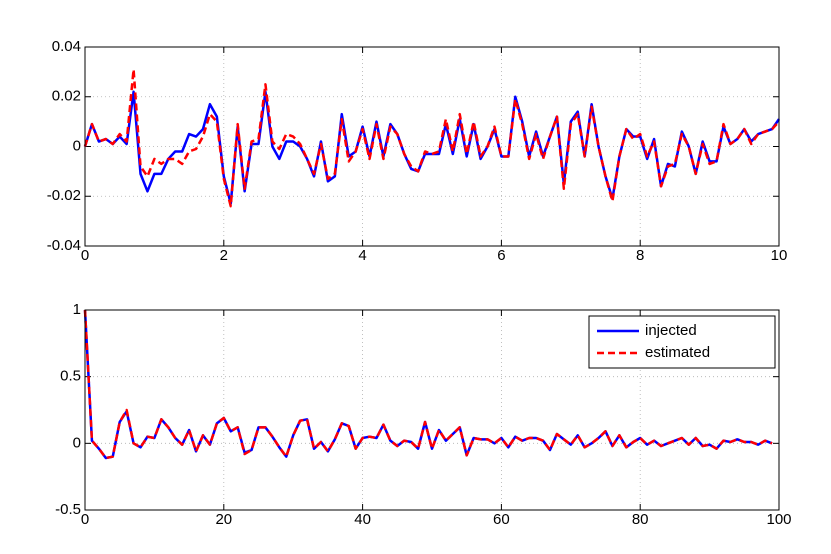 Image resolution: width=831 pixels, height=554 pixels. Describe the element at coordinates (501, 255) in the screenshot. I see `x-tick-label: 6` at that location.